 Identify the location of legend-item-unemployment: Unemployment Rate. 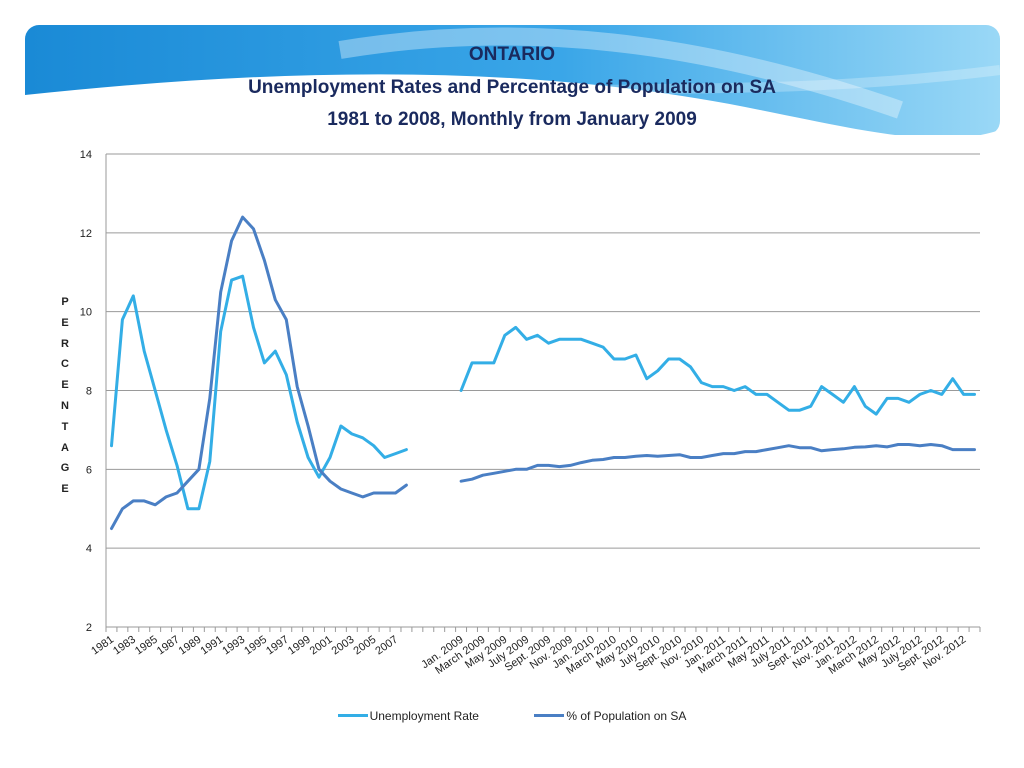
(408, 715).